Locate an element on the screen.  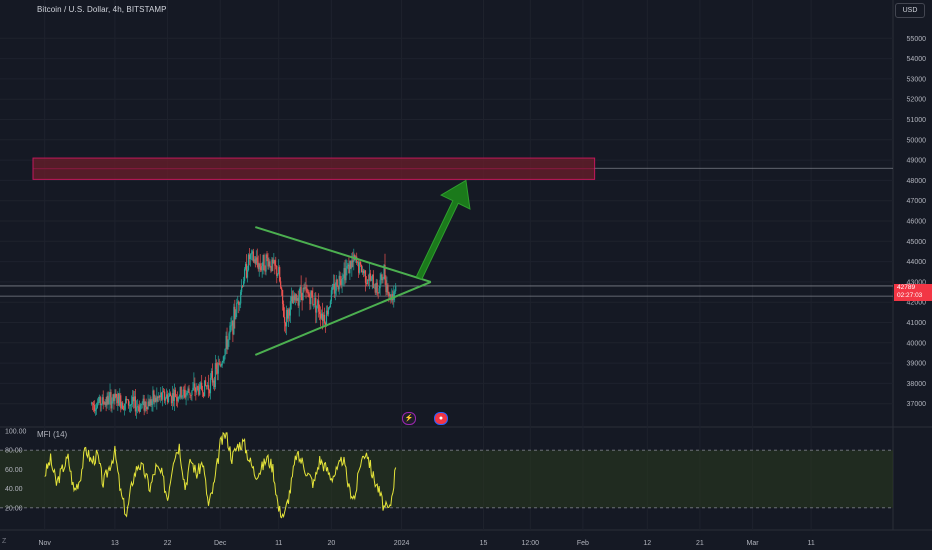
lightning-event-icon: ⚡ is located at coordinates (409, 418).